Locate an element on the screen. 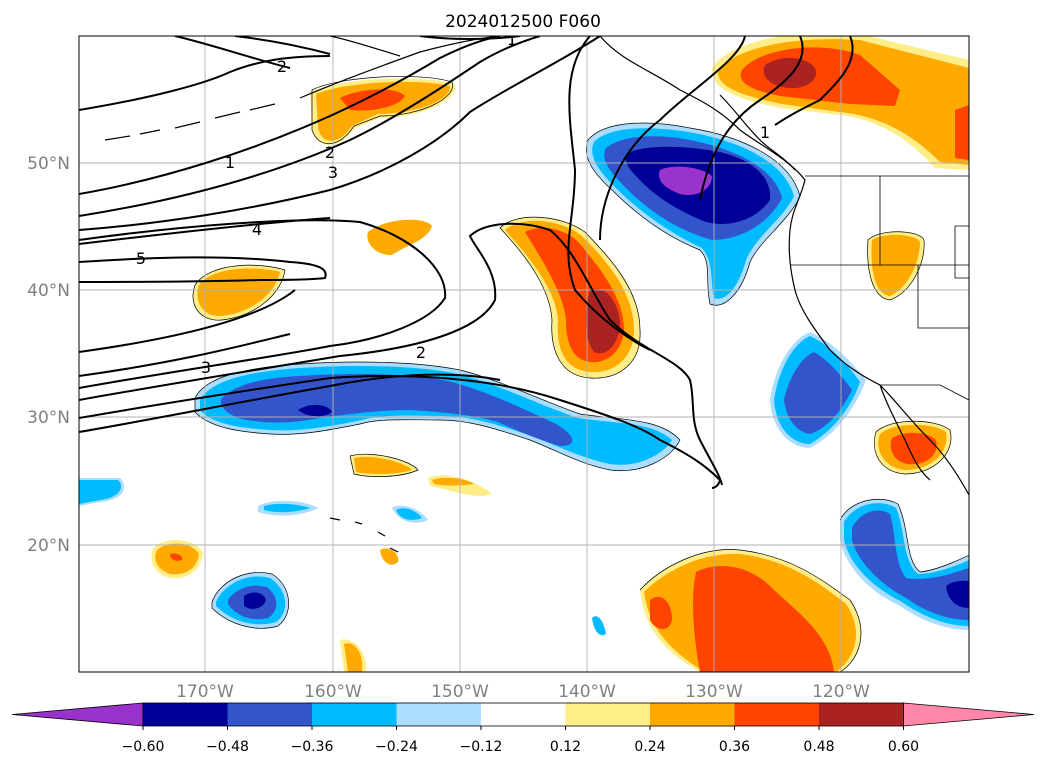 This screenshot has height=765, width=1047. lat-label: 20°N is located at coordinates (48, 546).